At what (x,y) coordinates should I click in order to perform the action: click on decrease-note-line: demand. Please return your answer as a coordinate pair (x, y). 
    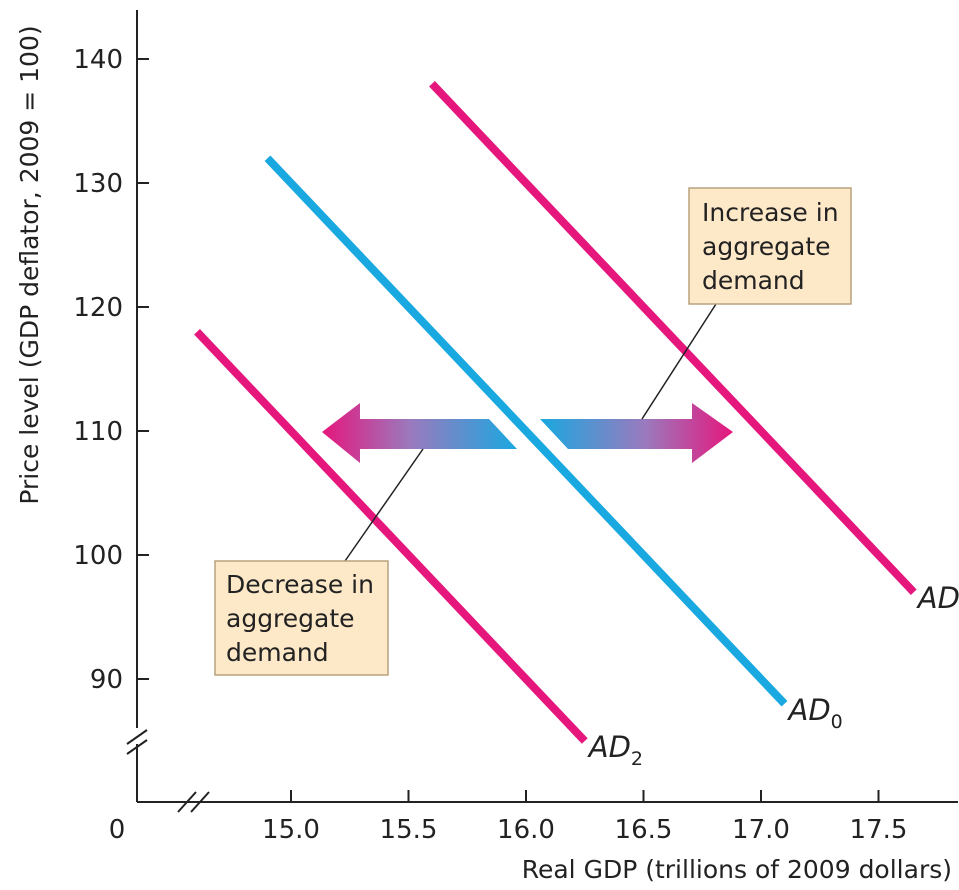
    Looking at the image, I should click on (277, 652).